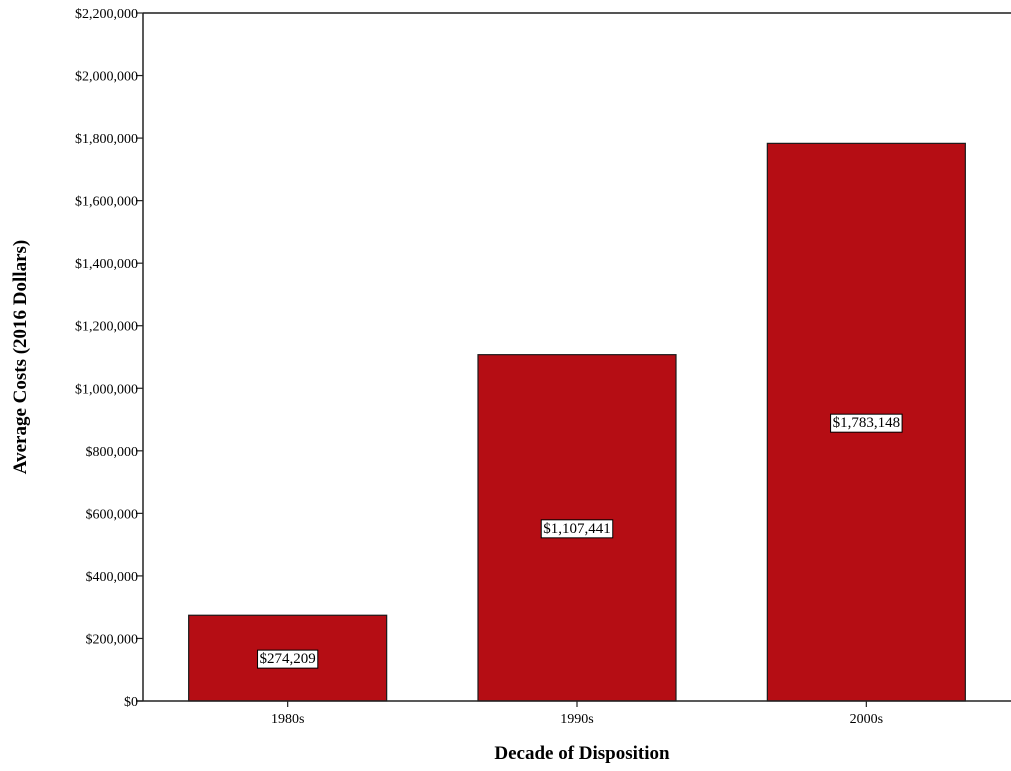 The image size is (1011, 771). Describe the element at coordinates (106, 14) in the screenshot. I see `y-tick-label: $2,200,000` at that location.